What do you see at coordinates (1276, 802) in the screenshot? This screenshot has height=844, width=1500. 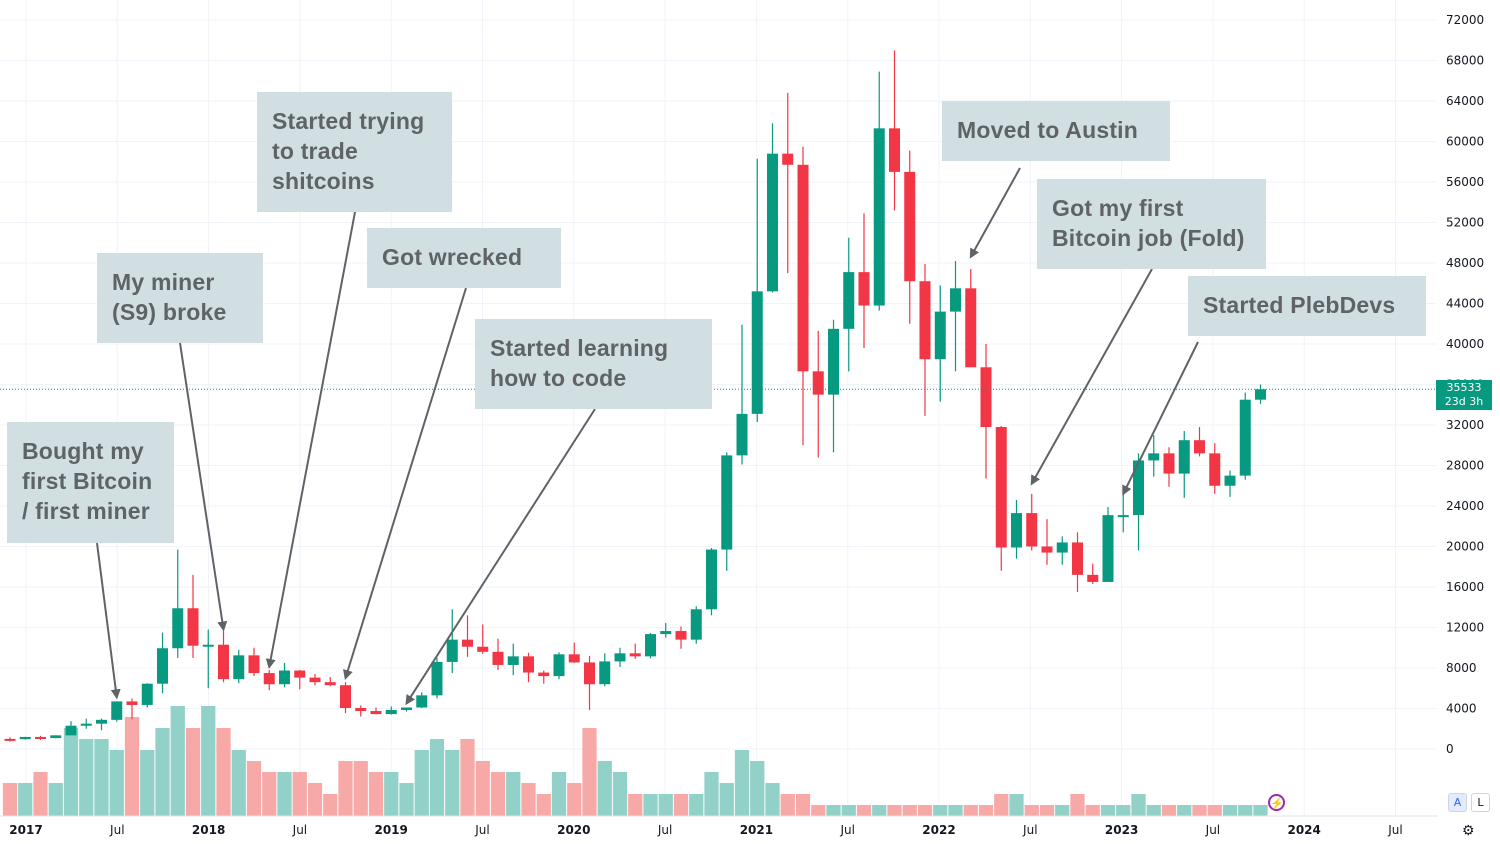 I see `lightning-icon: ⚡` at bounding box center [1276, 802].